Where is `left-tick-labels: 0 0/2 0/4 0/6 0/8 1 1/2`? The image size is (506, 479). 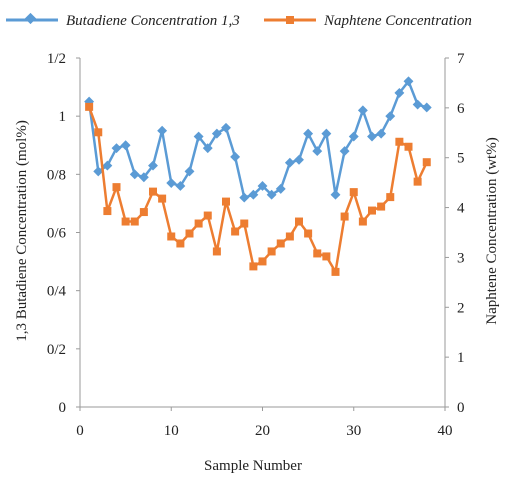 left-tick-labels: 0 0/2 0/4 0/6 0/8 1 1/2 is located at coordinates (63, 233).